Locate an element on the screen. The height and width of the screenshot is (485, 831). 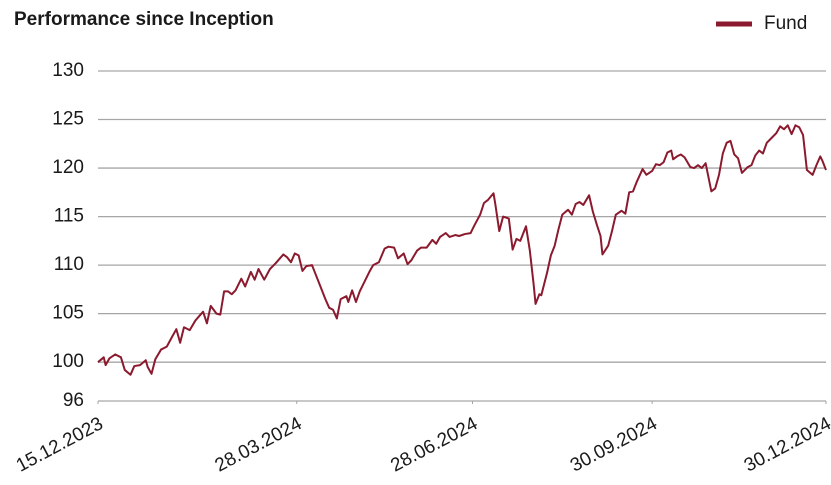
x-tick-label: 30.12.2024 is located at coordinates (786, 444).